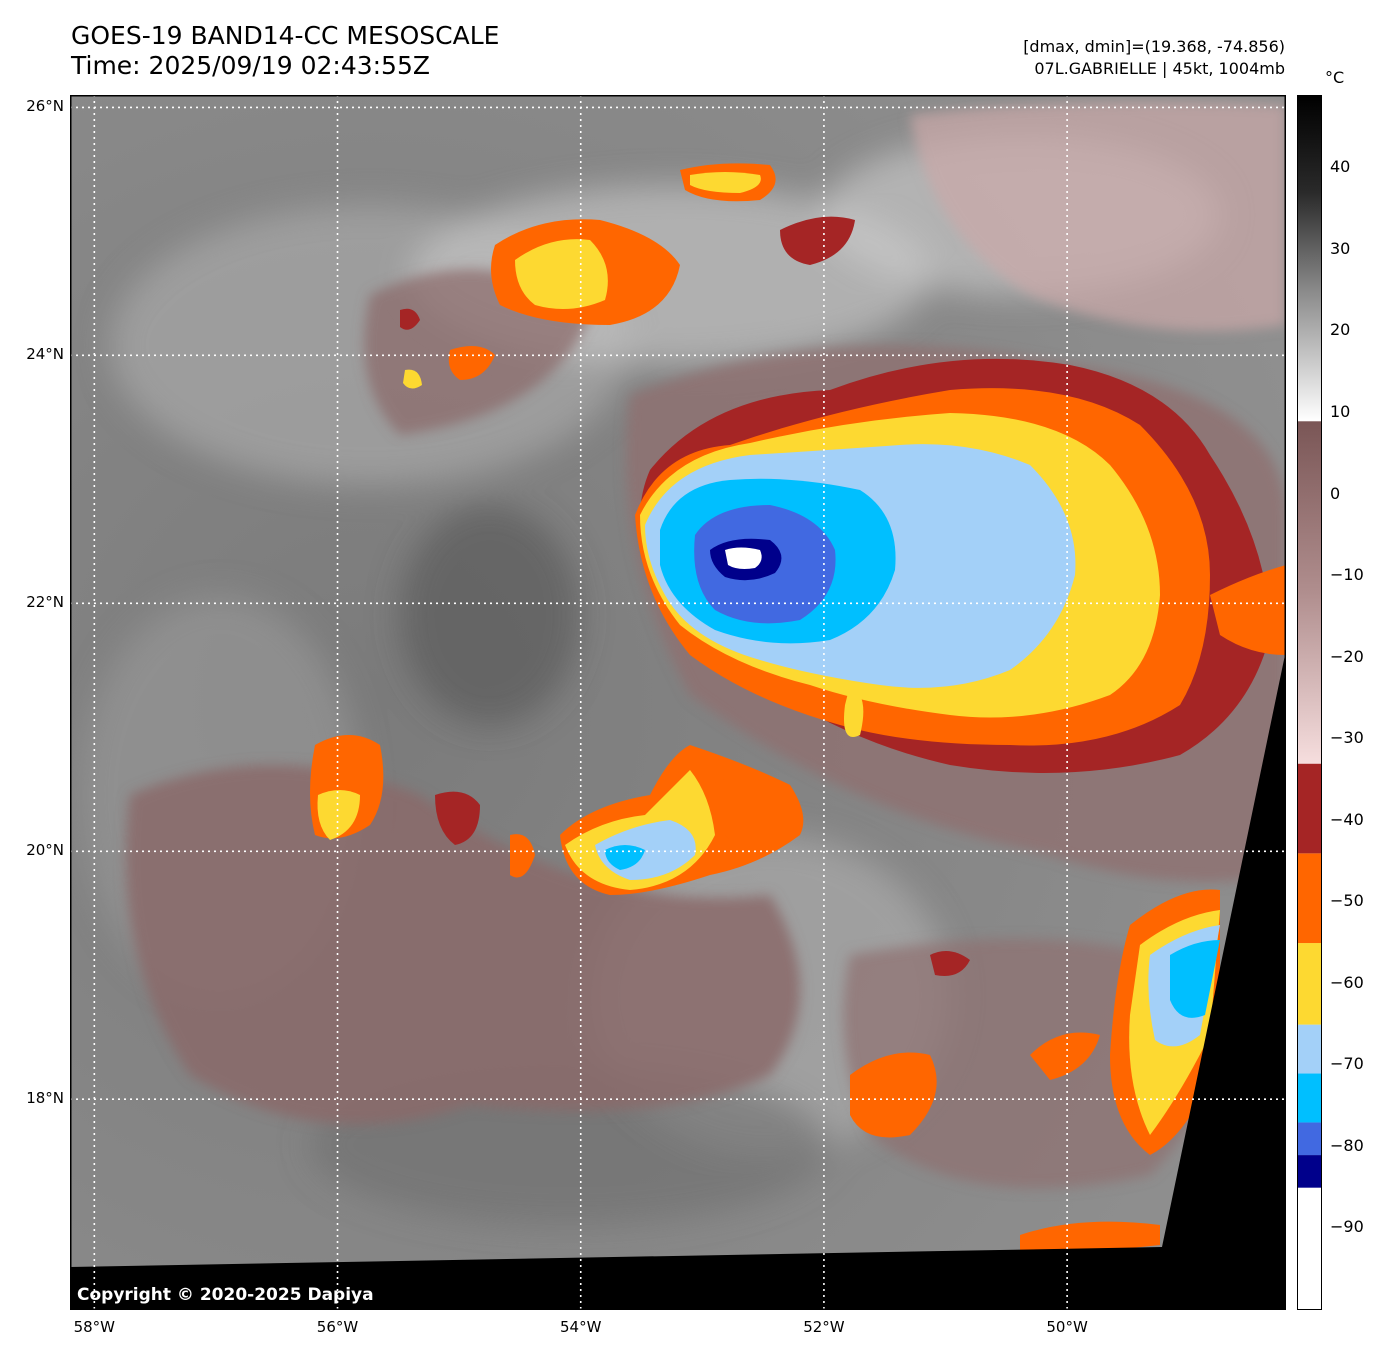 The width and height of the screenshot is (1390, 1359). I want to click on colorbar-tick-label: −30, so click(1347, 738).